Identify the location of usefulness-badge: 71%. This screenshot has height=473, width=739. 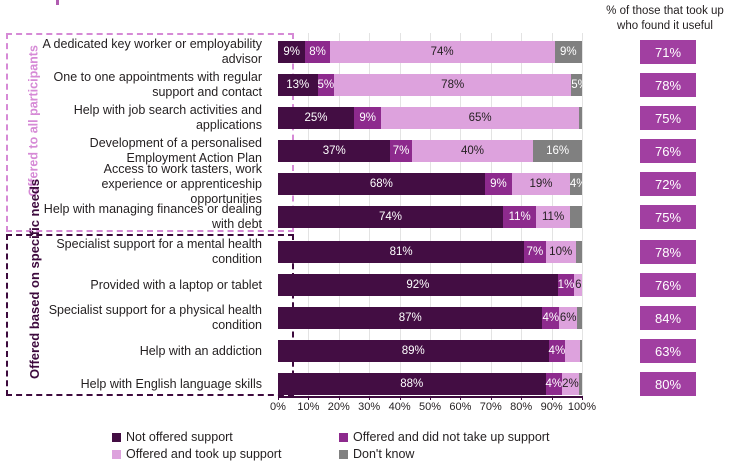
(668, 52).